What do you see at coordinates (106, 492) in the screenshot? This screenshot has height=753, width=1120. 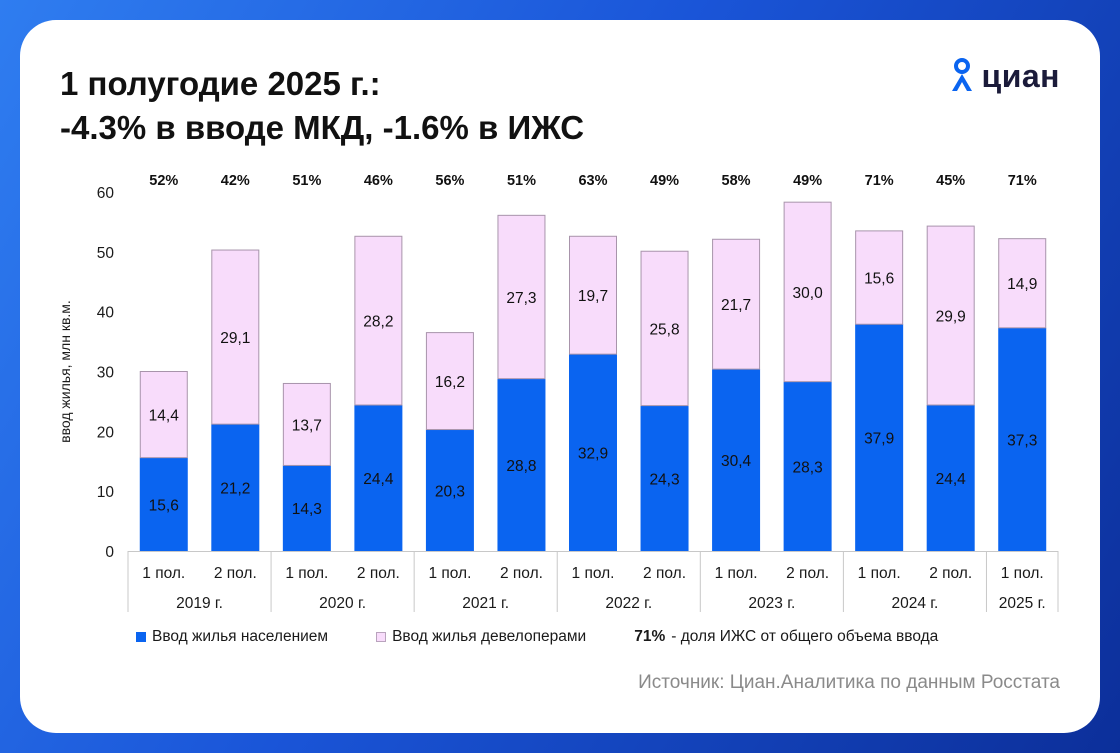 I see `y-tick-label: 10` at bounding box center [106, 492].